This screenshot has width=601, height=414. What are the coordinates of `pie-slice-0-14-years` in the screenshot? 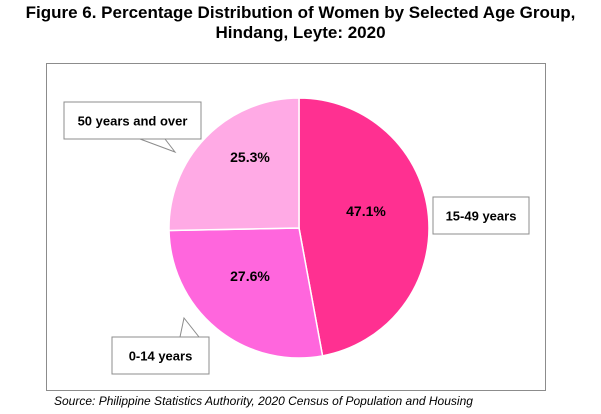 It's located at (246, 293).